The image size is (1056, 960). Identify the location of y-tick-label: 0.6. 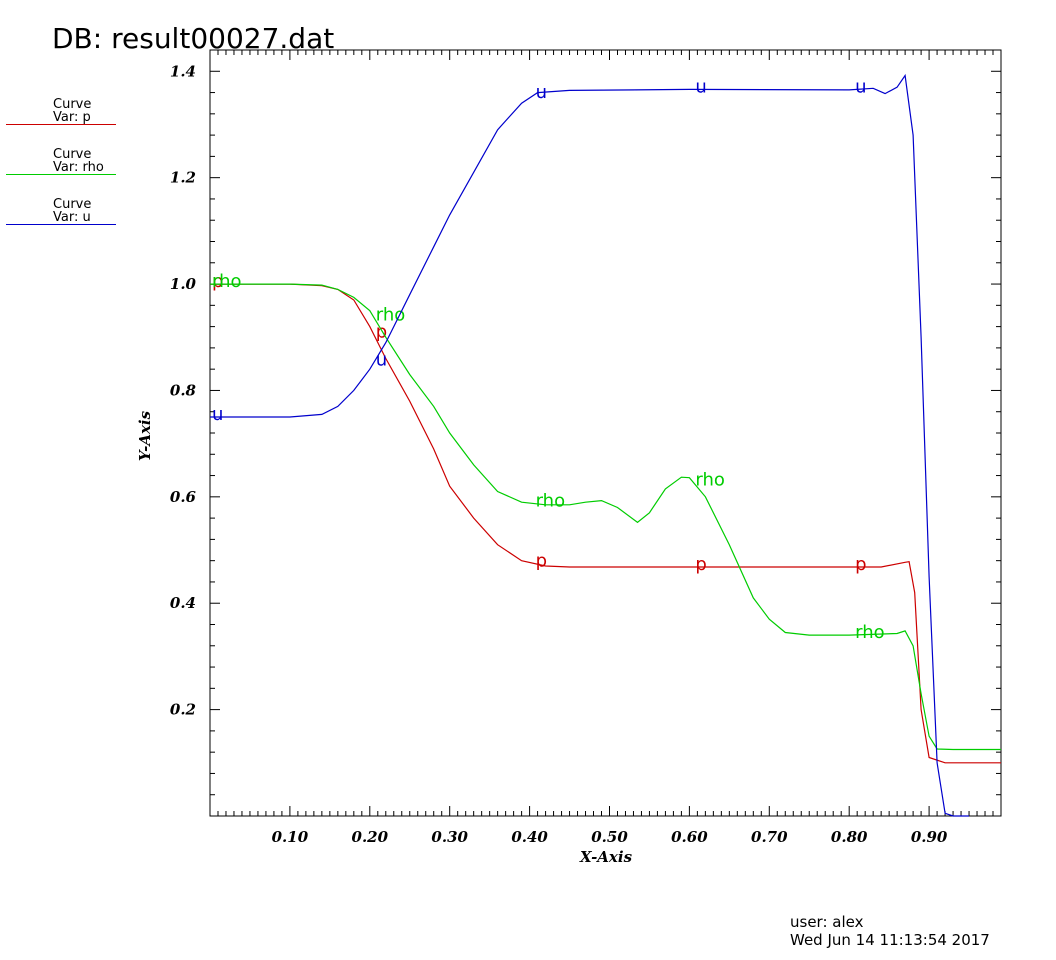
(183, 497).